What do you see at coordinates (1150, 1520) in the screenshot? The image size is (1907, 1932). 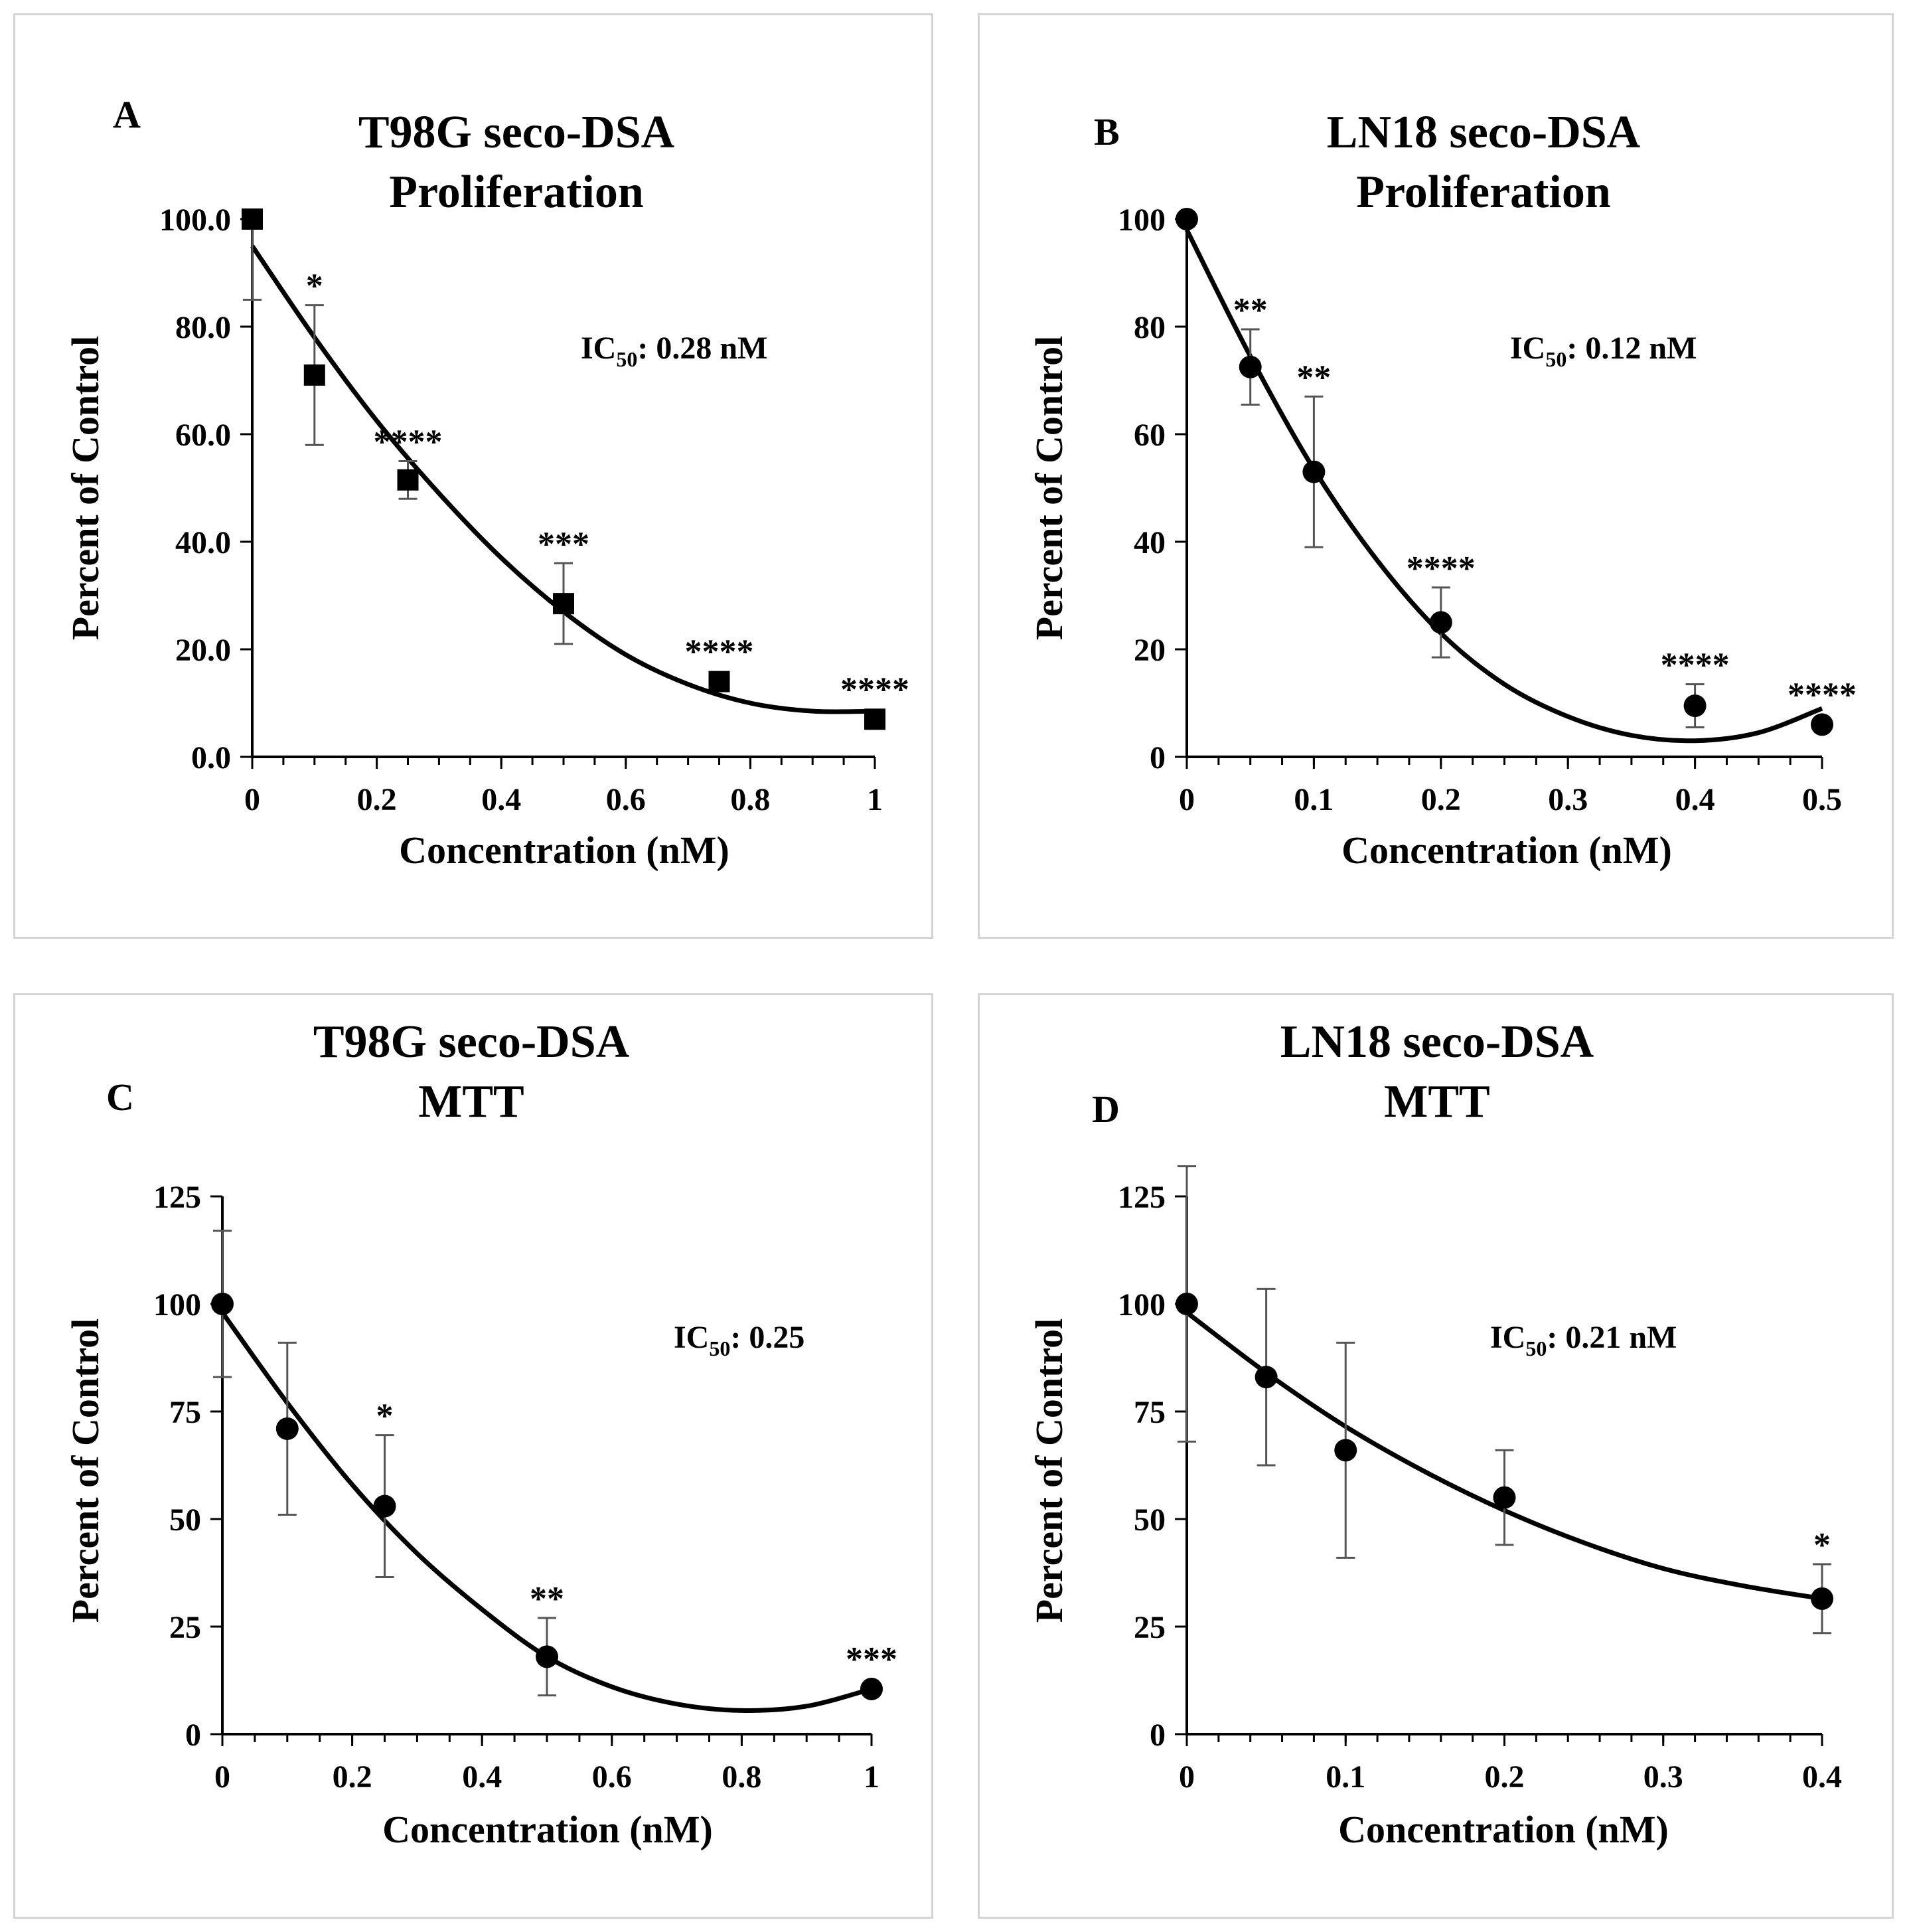 I see `chart-d-y-tick-label: 50` at bounding box center [1150, 1520].